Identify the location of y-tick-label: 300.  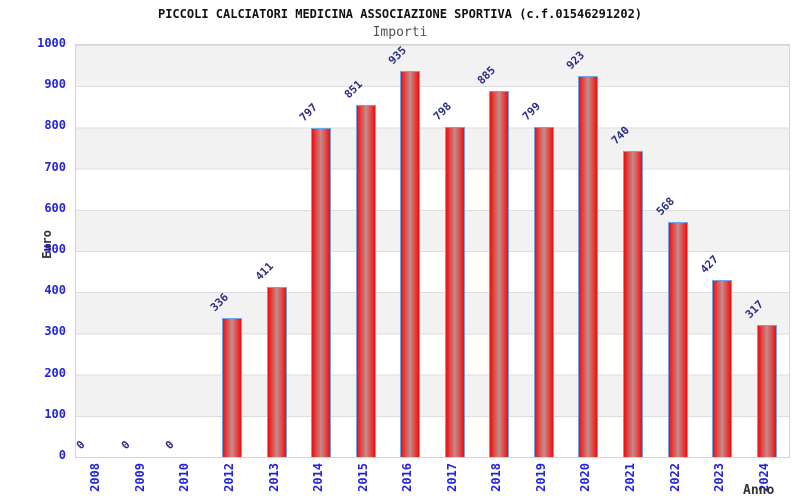
(55, 331).